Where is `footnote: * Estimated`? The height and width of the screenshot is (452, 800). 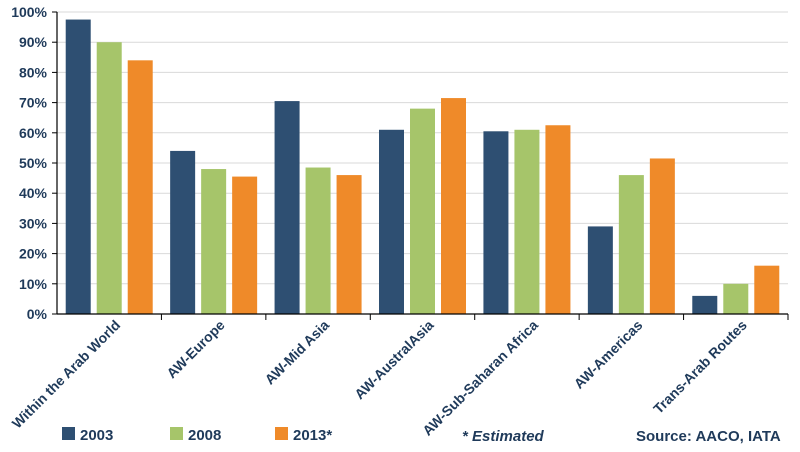
footnote: * Estimated is located at coordinates (503, 436).